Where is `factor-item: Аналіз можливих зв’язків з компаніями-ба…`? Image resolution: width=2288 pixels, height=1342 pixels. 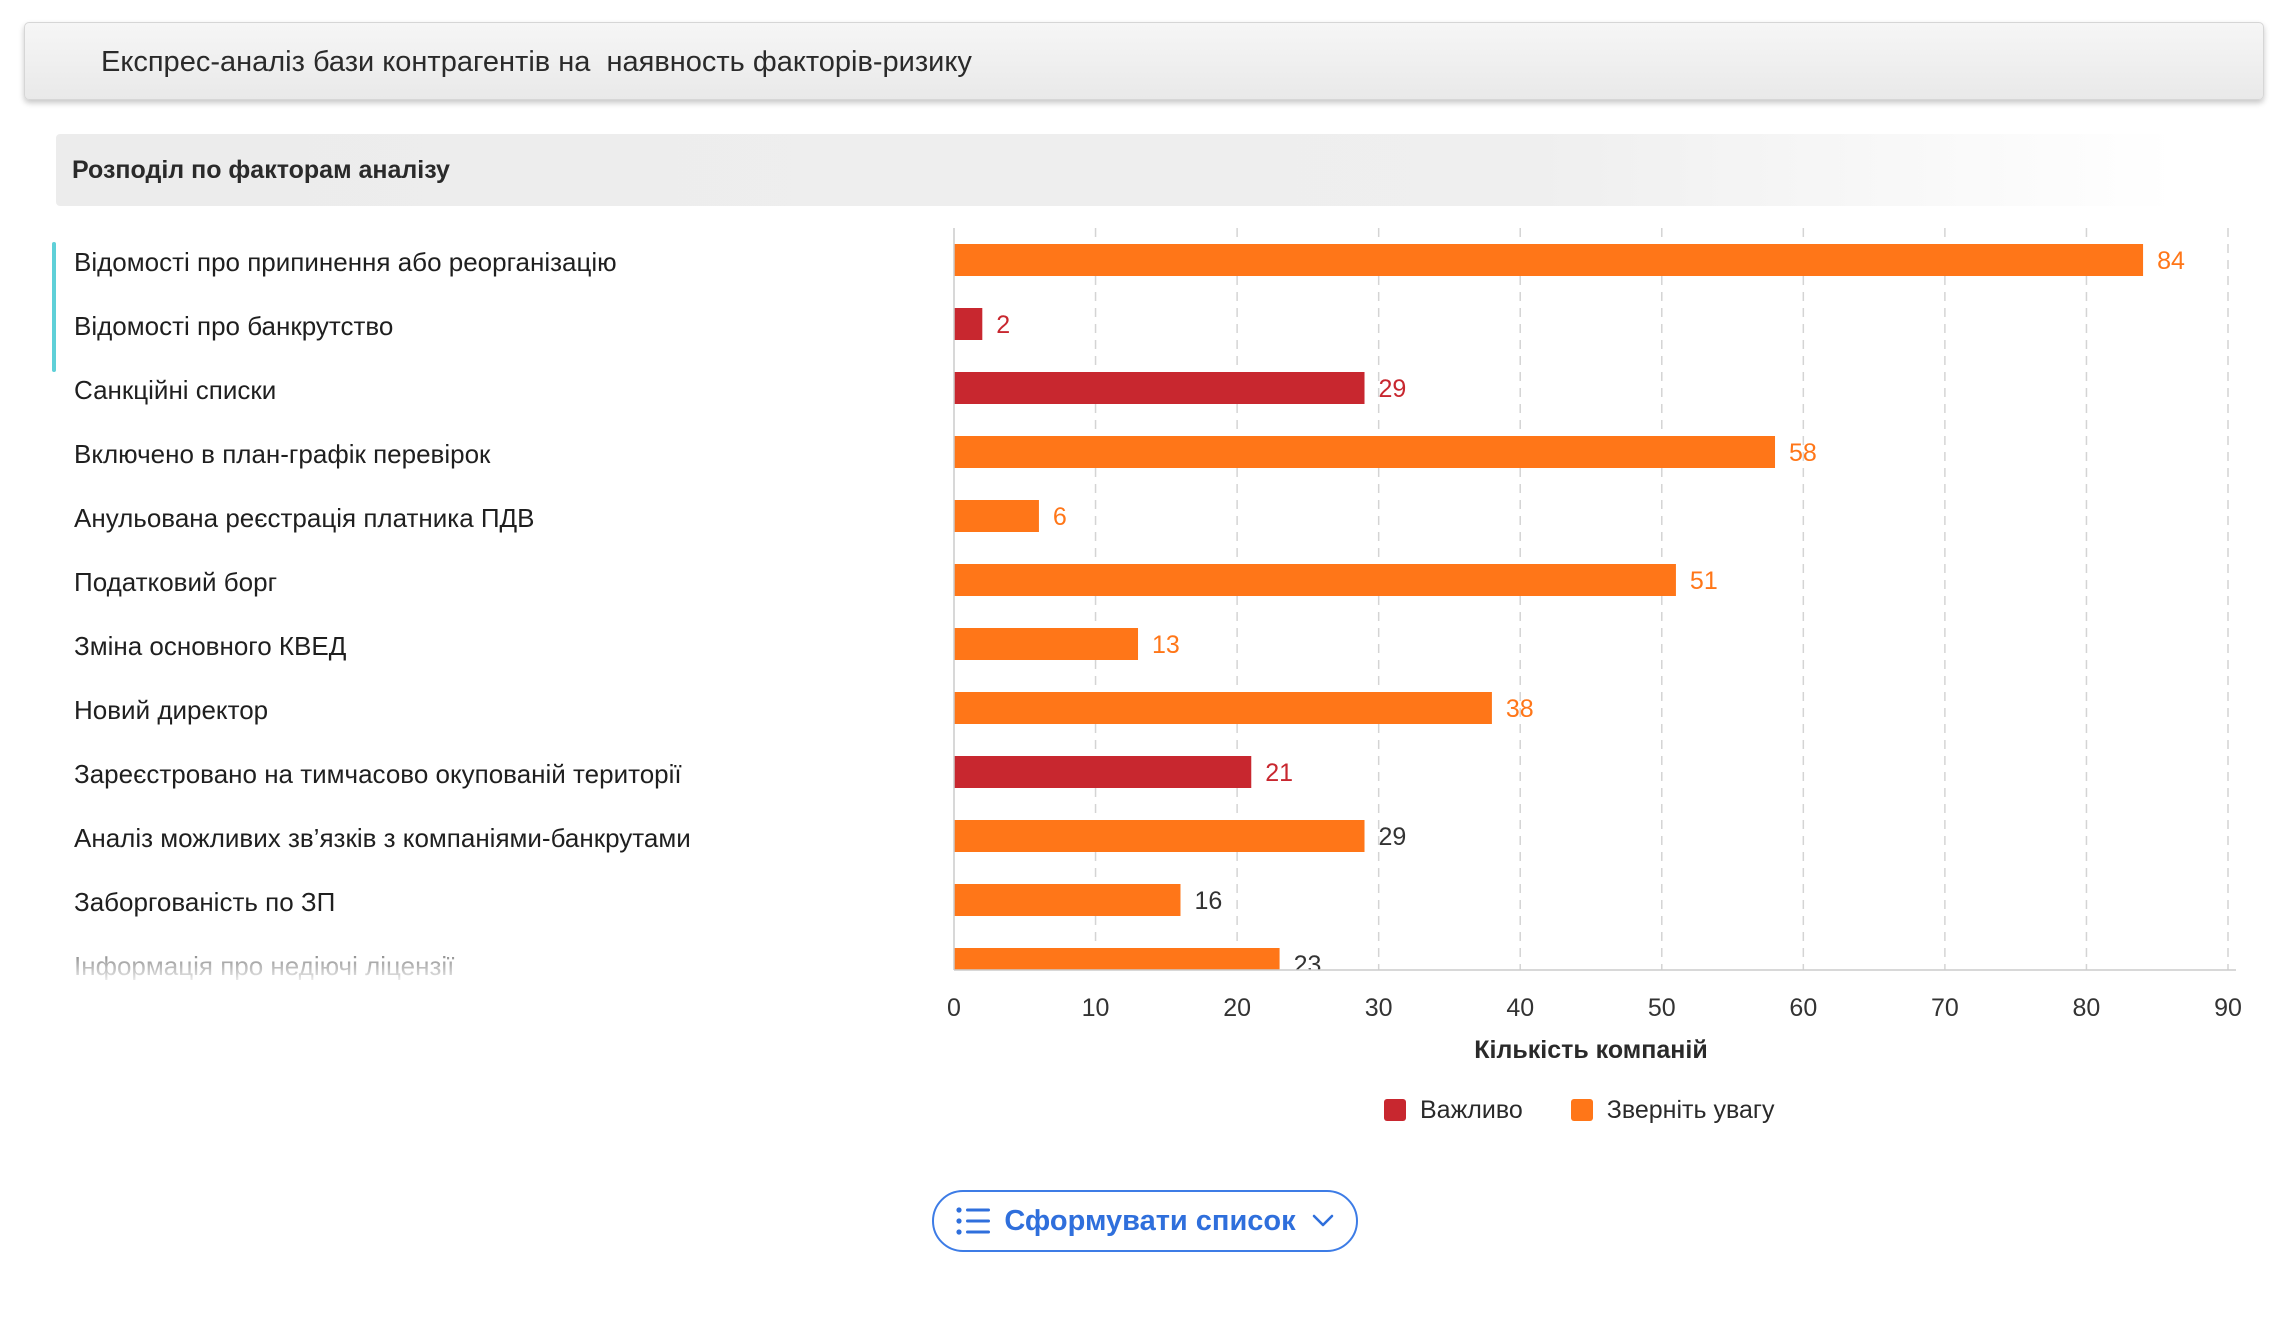
factor-item: Аналіз можливих зв’язків з компаніями-ба… is located at coordinates (382, 838).